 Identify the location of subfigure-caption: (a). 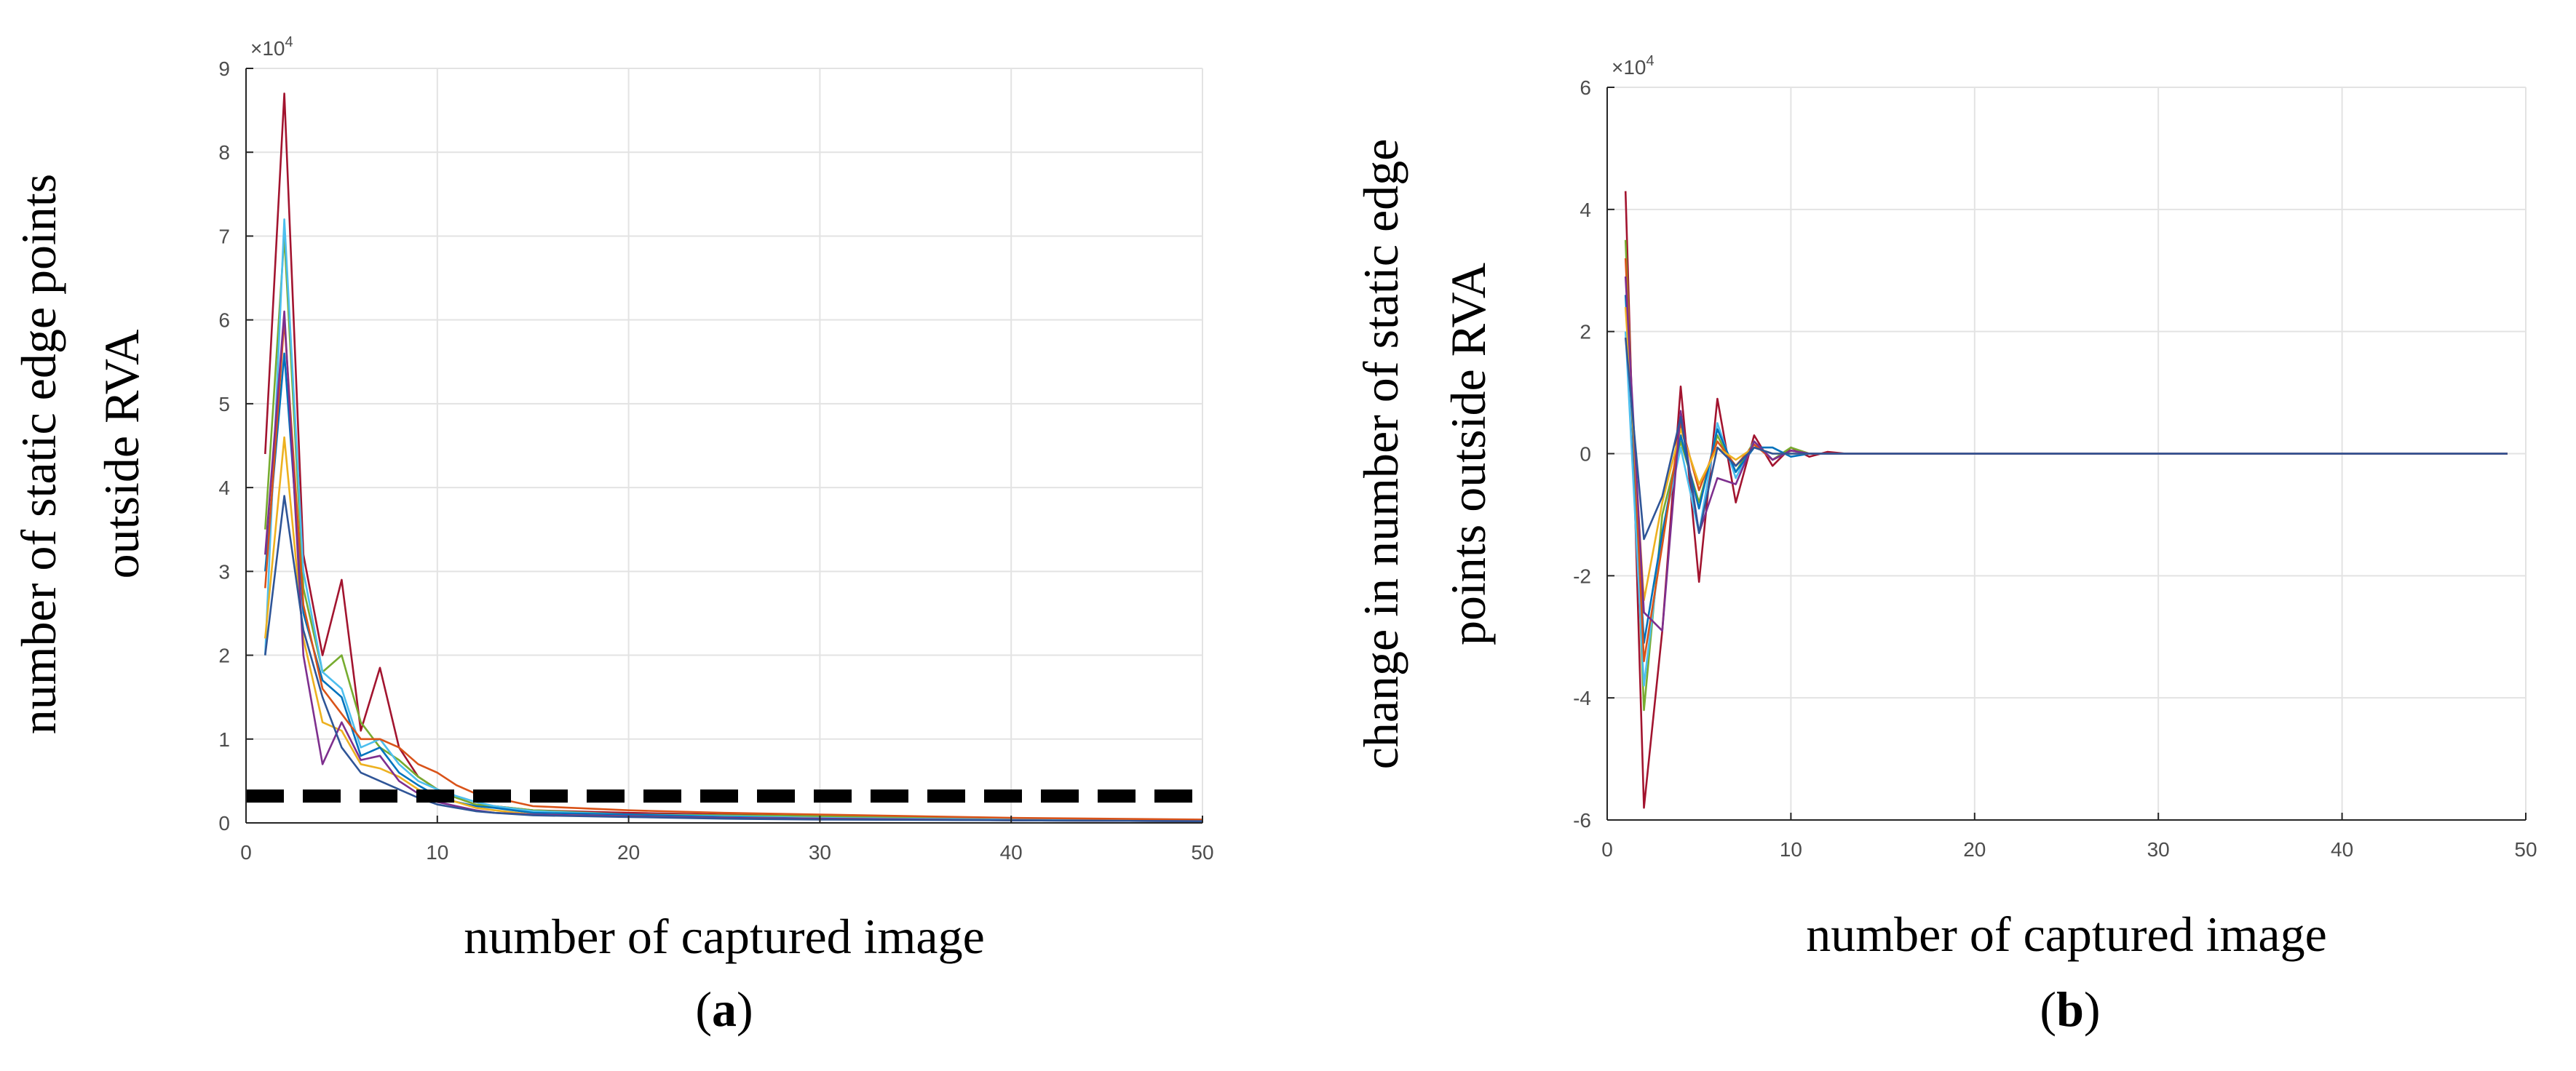
(724, 1009).